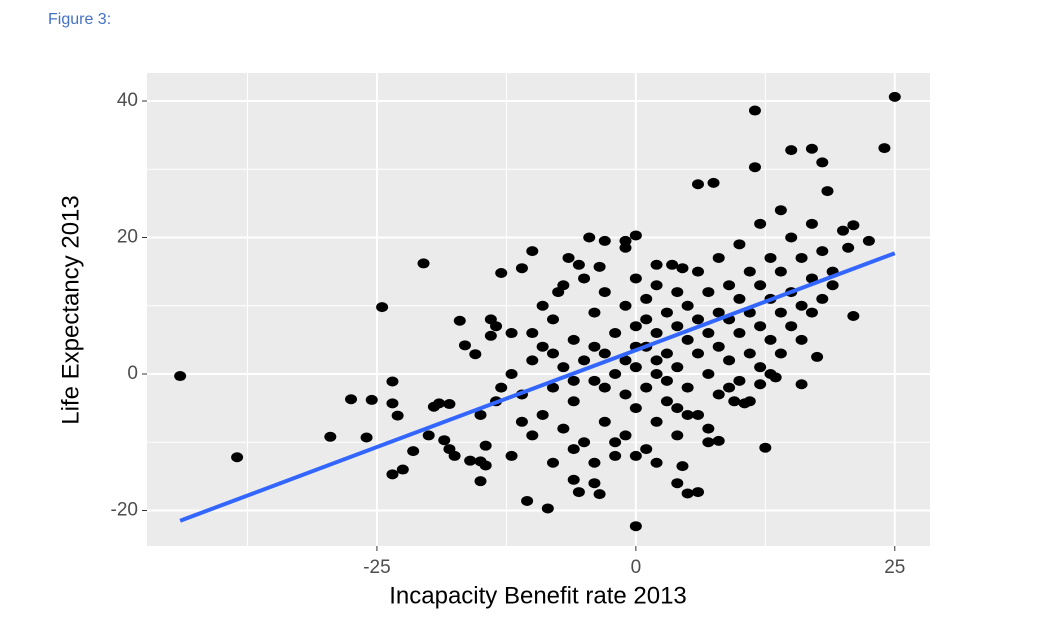 The width and height of the screenshot is (1042, 626). What do you see at coordinates (127, 237) in the screenshot?
I see `y-tick-label: 20` at bounding box center [127, 237].